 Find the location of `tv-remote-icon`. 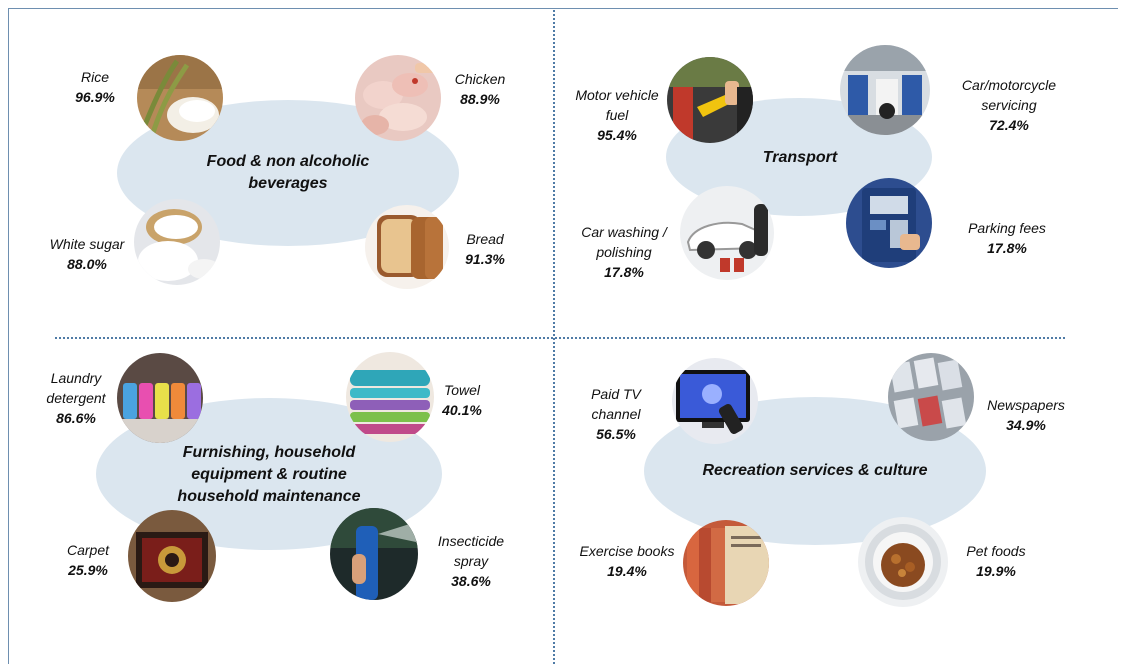

tv-remote-icon is located at coordinates (715, 401).